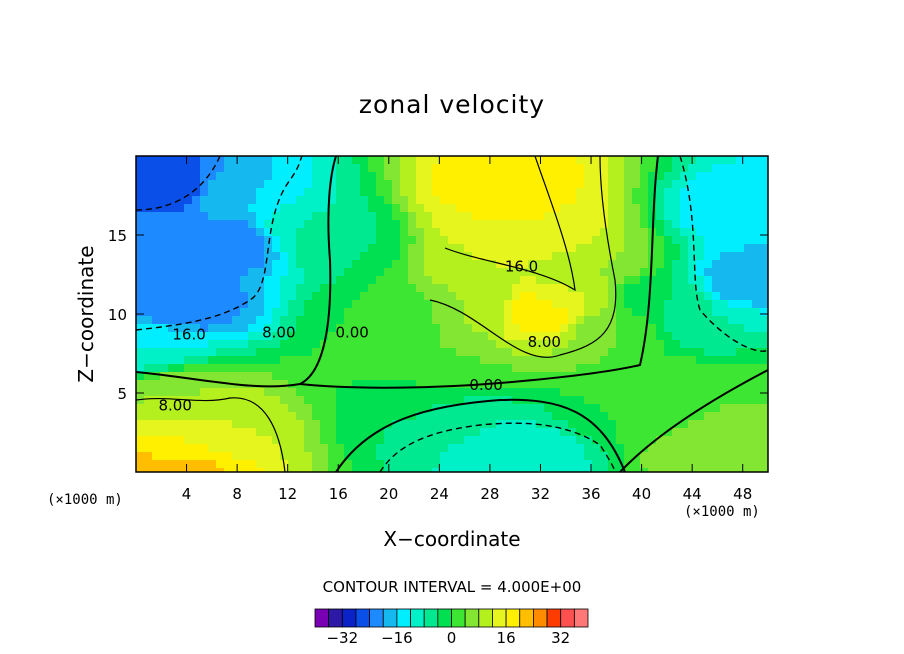 The image size is (904, 654). I want to click on contour-line-sixteen, so click(510, 224).